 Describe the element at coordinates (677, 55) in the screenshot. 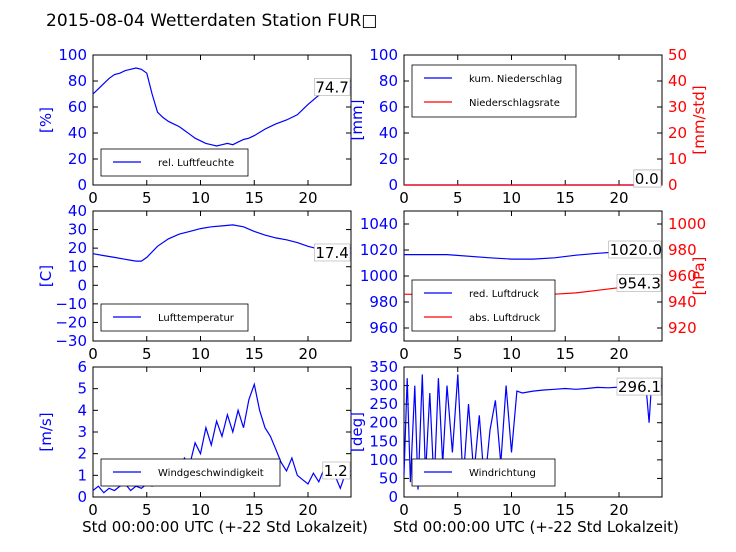

I see `panel-1-ytick-r-label-5: 50` at that location.